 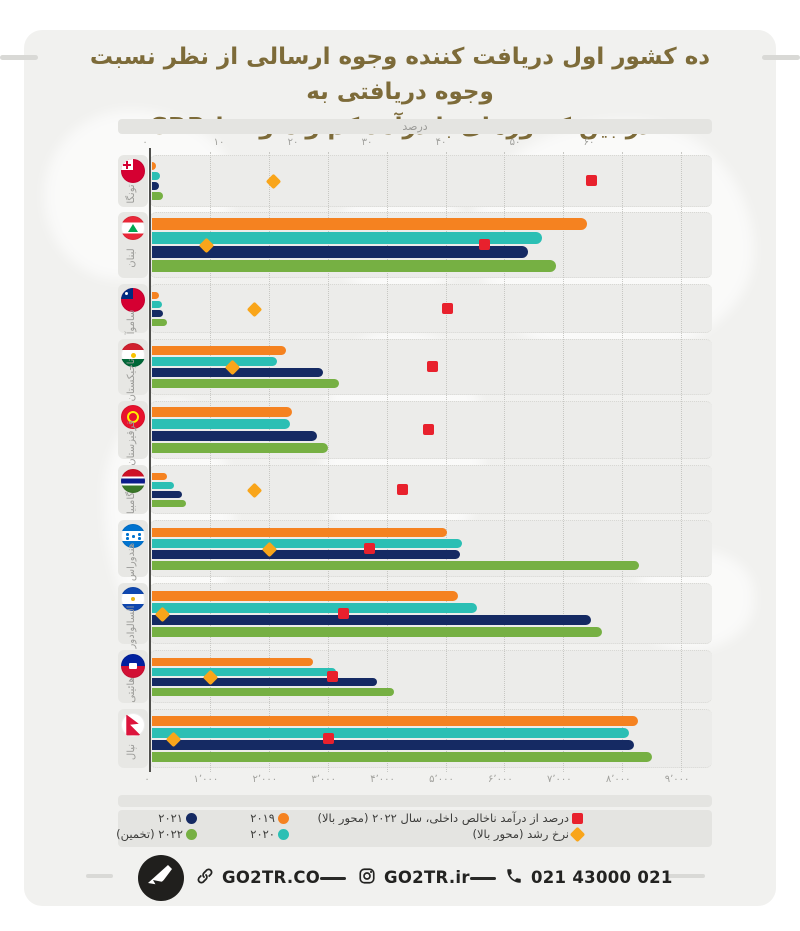 I want to click on title-right-dash, so click(x=781, y=57).